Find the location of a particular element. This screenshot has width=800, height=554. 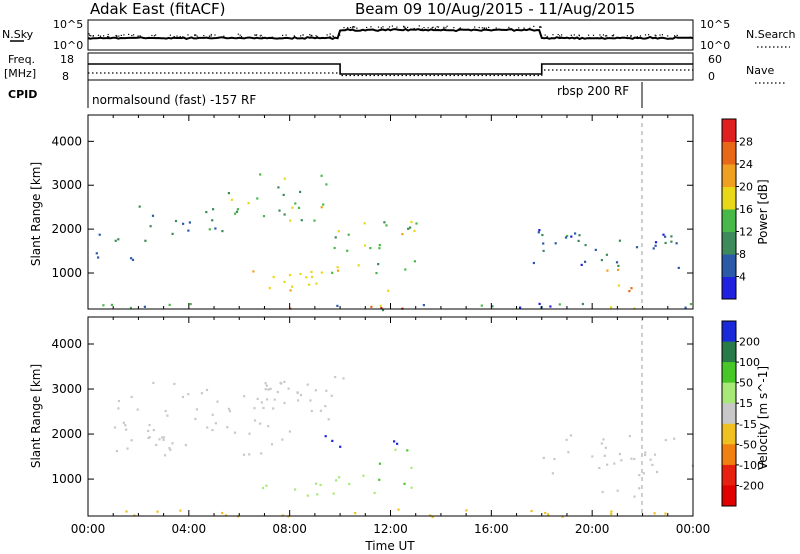

colorbar-tick-label: 15 is located at coordinates (746, 403).